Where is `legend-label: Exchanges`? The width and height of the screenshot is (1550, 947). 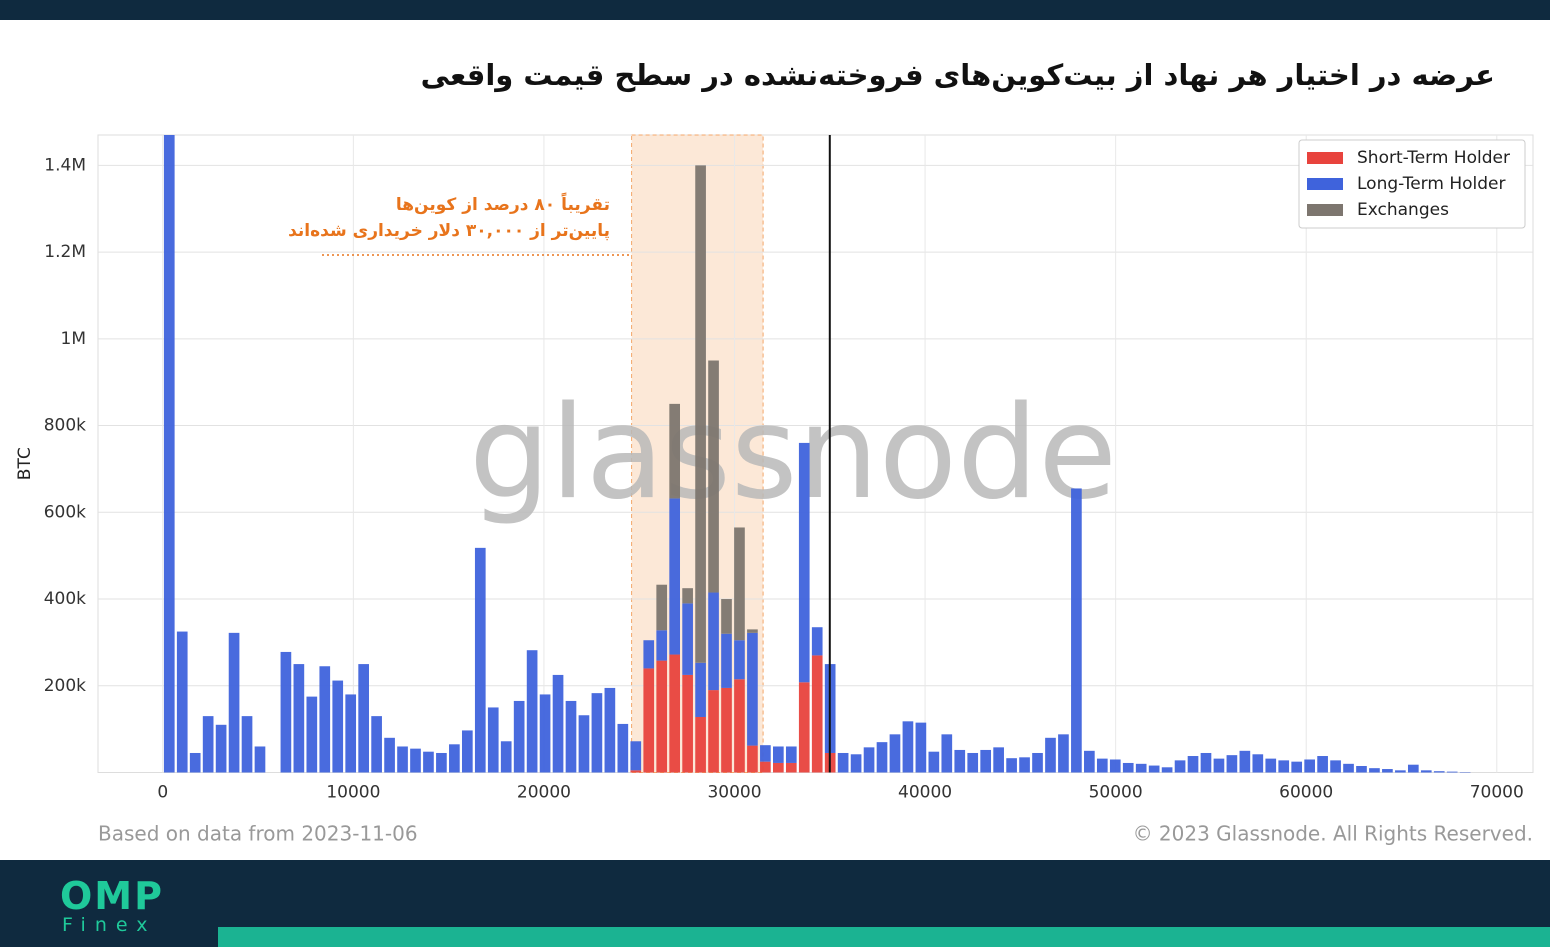
legend-label: Exchanges is located at coordinates (1403, 210).